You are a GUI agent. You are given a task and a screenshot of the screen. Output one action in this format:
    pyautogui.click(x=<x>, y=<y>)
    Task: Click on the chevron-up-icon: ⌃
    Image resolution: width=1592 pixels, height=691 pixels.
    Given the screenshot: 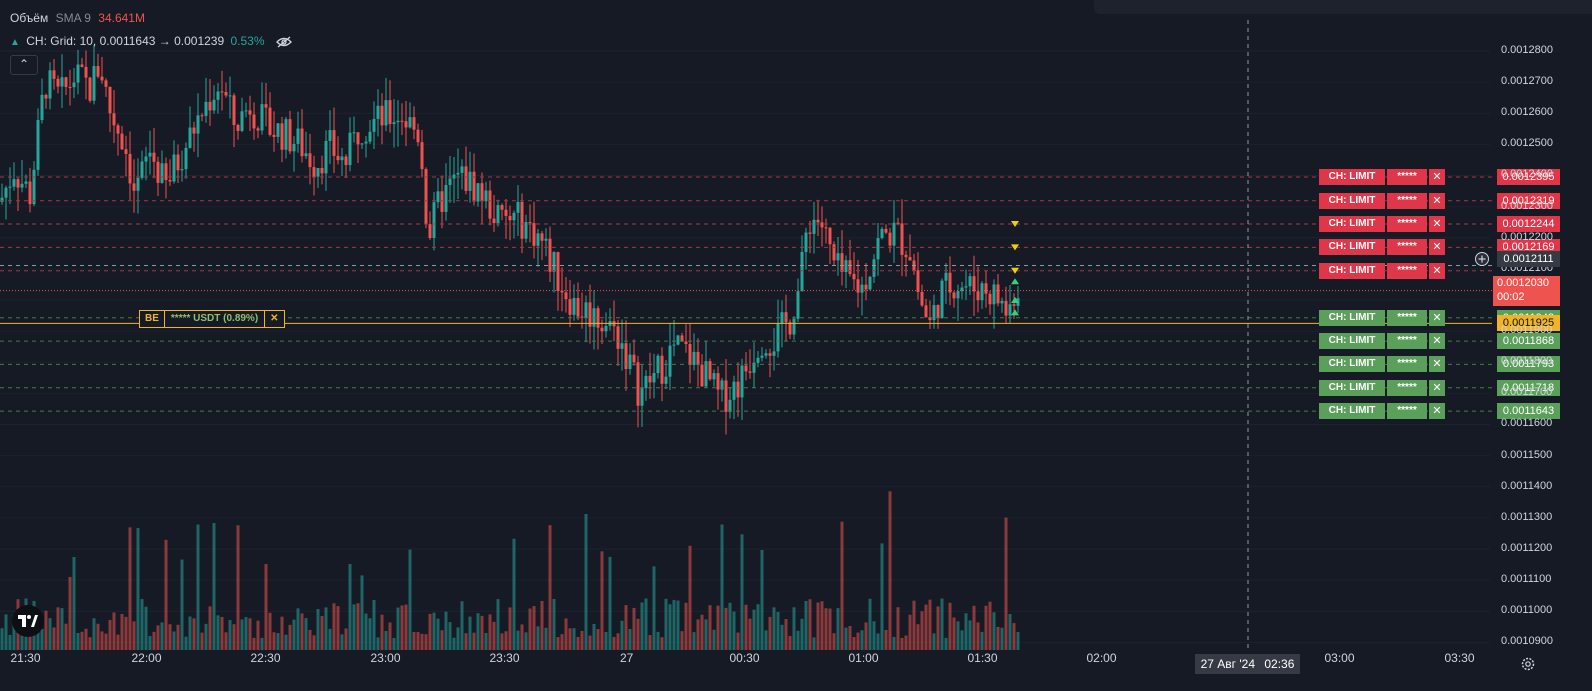 What is the action you would take?
    pyautogui.click(x=24, y=64)
    